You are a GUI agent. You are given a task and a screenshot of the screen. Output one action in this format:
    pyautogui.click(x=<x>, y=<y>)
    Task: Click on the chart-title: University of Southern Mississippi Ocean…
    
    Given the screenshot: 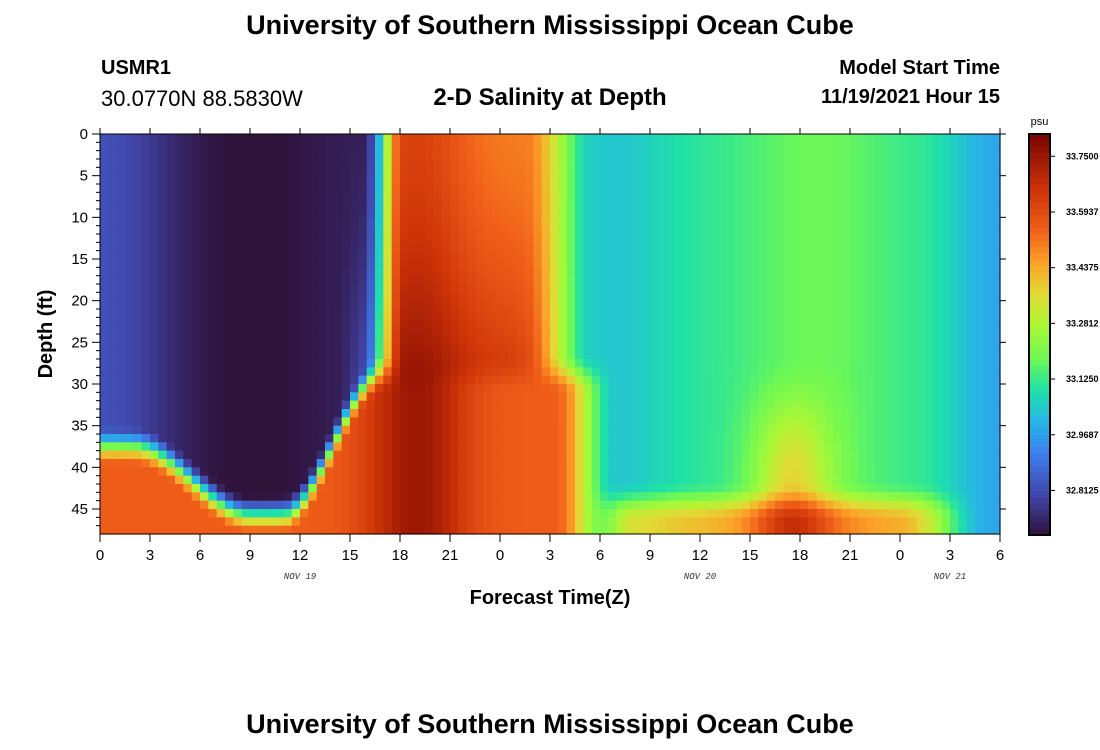 What is the action you would take?
    pyautogui.click(x=550, y=25)
    